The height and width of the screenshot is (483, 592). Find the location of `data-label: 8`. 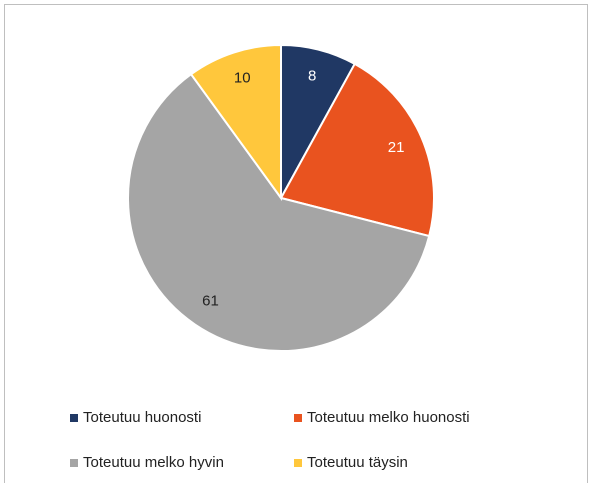

data-label: 8 is located at coordinates (312, 75).